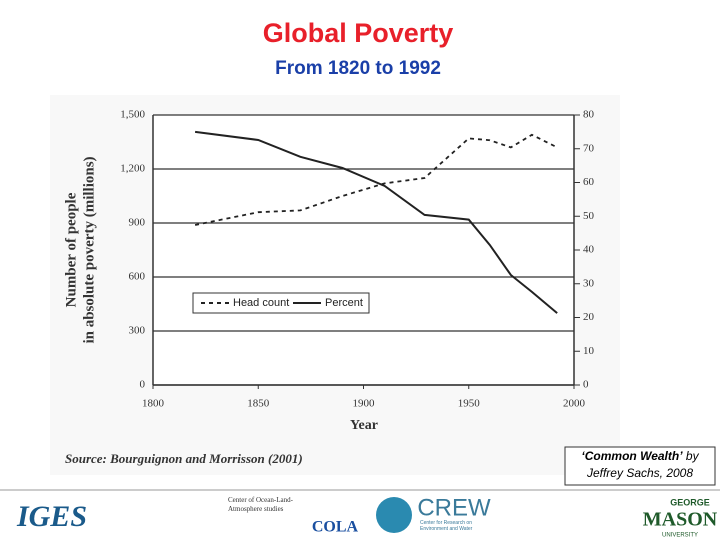  I want to click on y-tick-label: 300, so click(137, 331).